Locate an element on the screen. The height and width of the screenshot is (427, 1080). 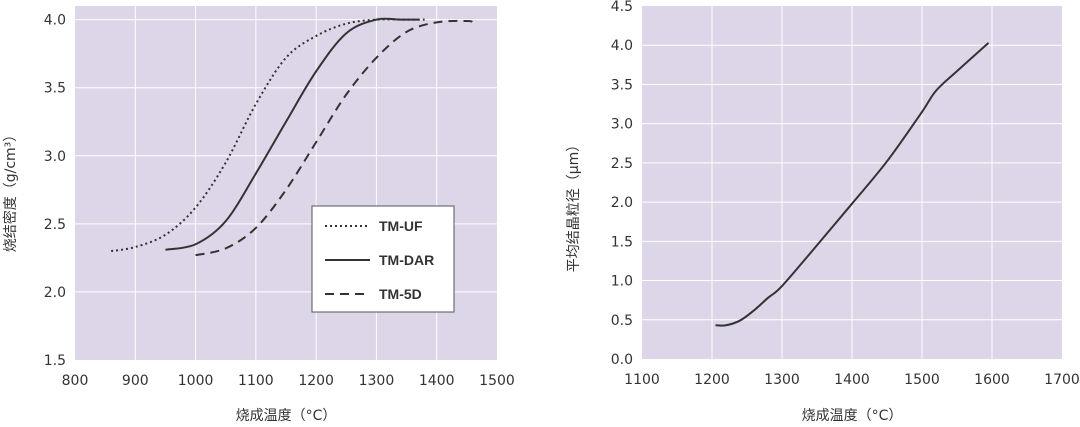
y-tick-label: 4.5 is located at coordinates (622, 7).